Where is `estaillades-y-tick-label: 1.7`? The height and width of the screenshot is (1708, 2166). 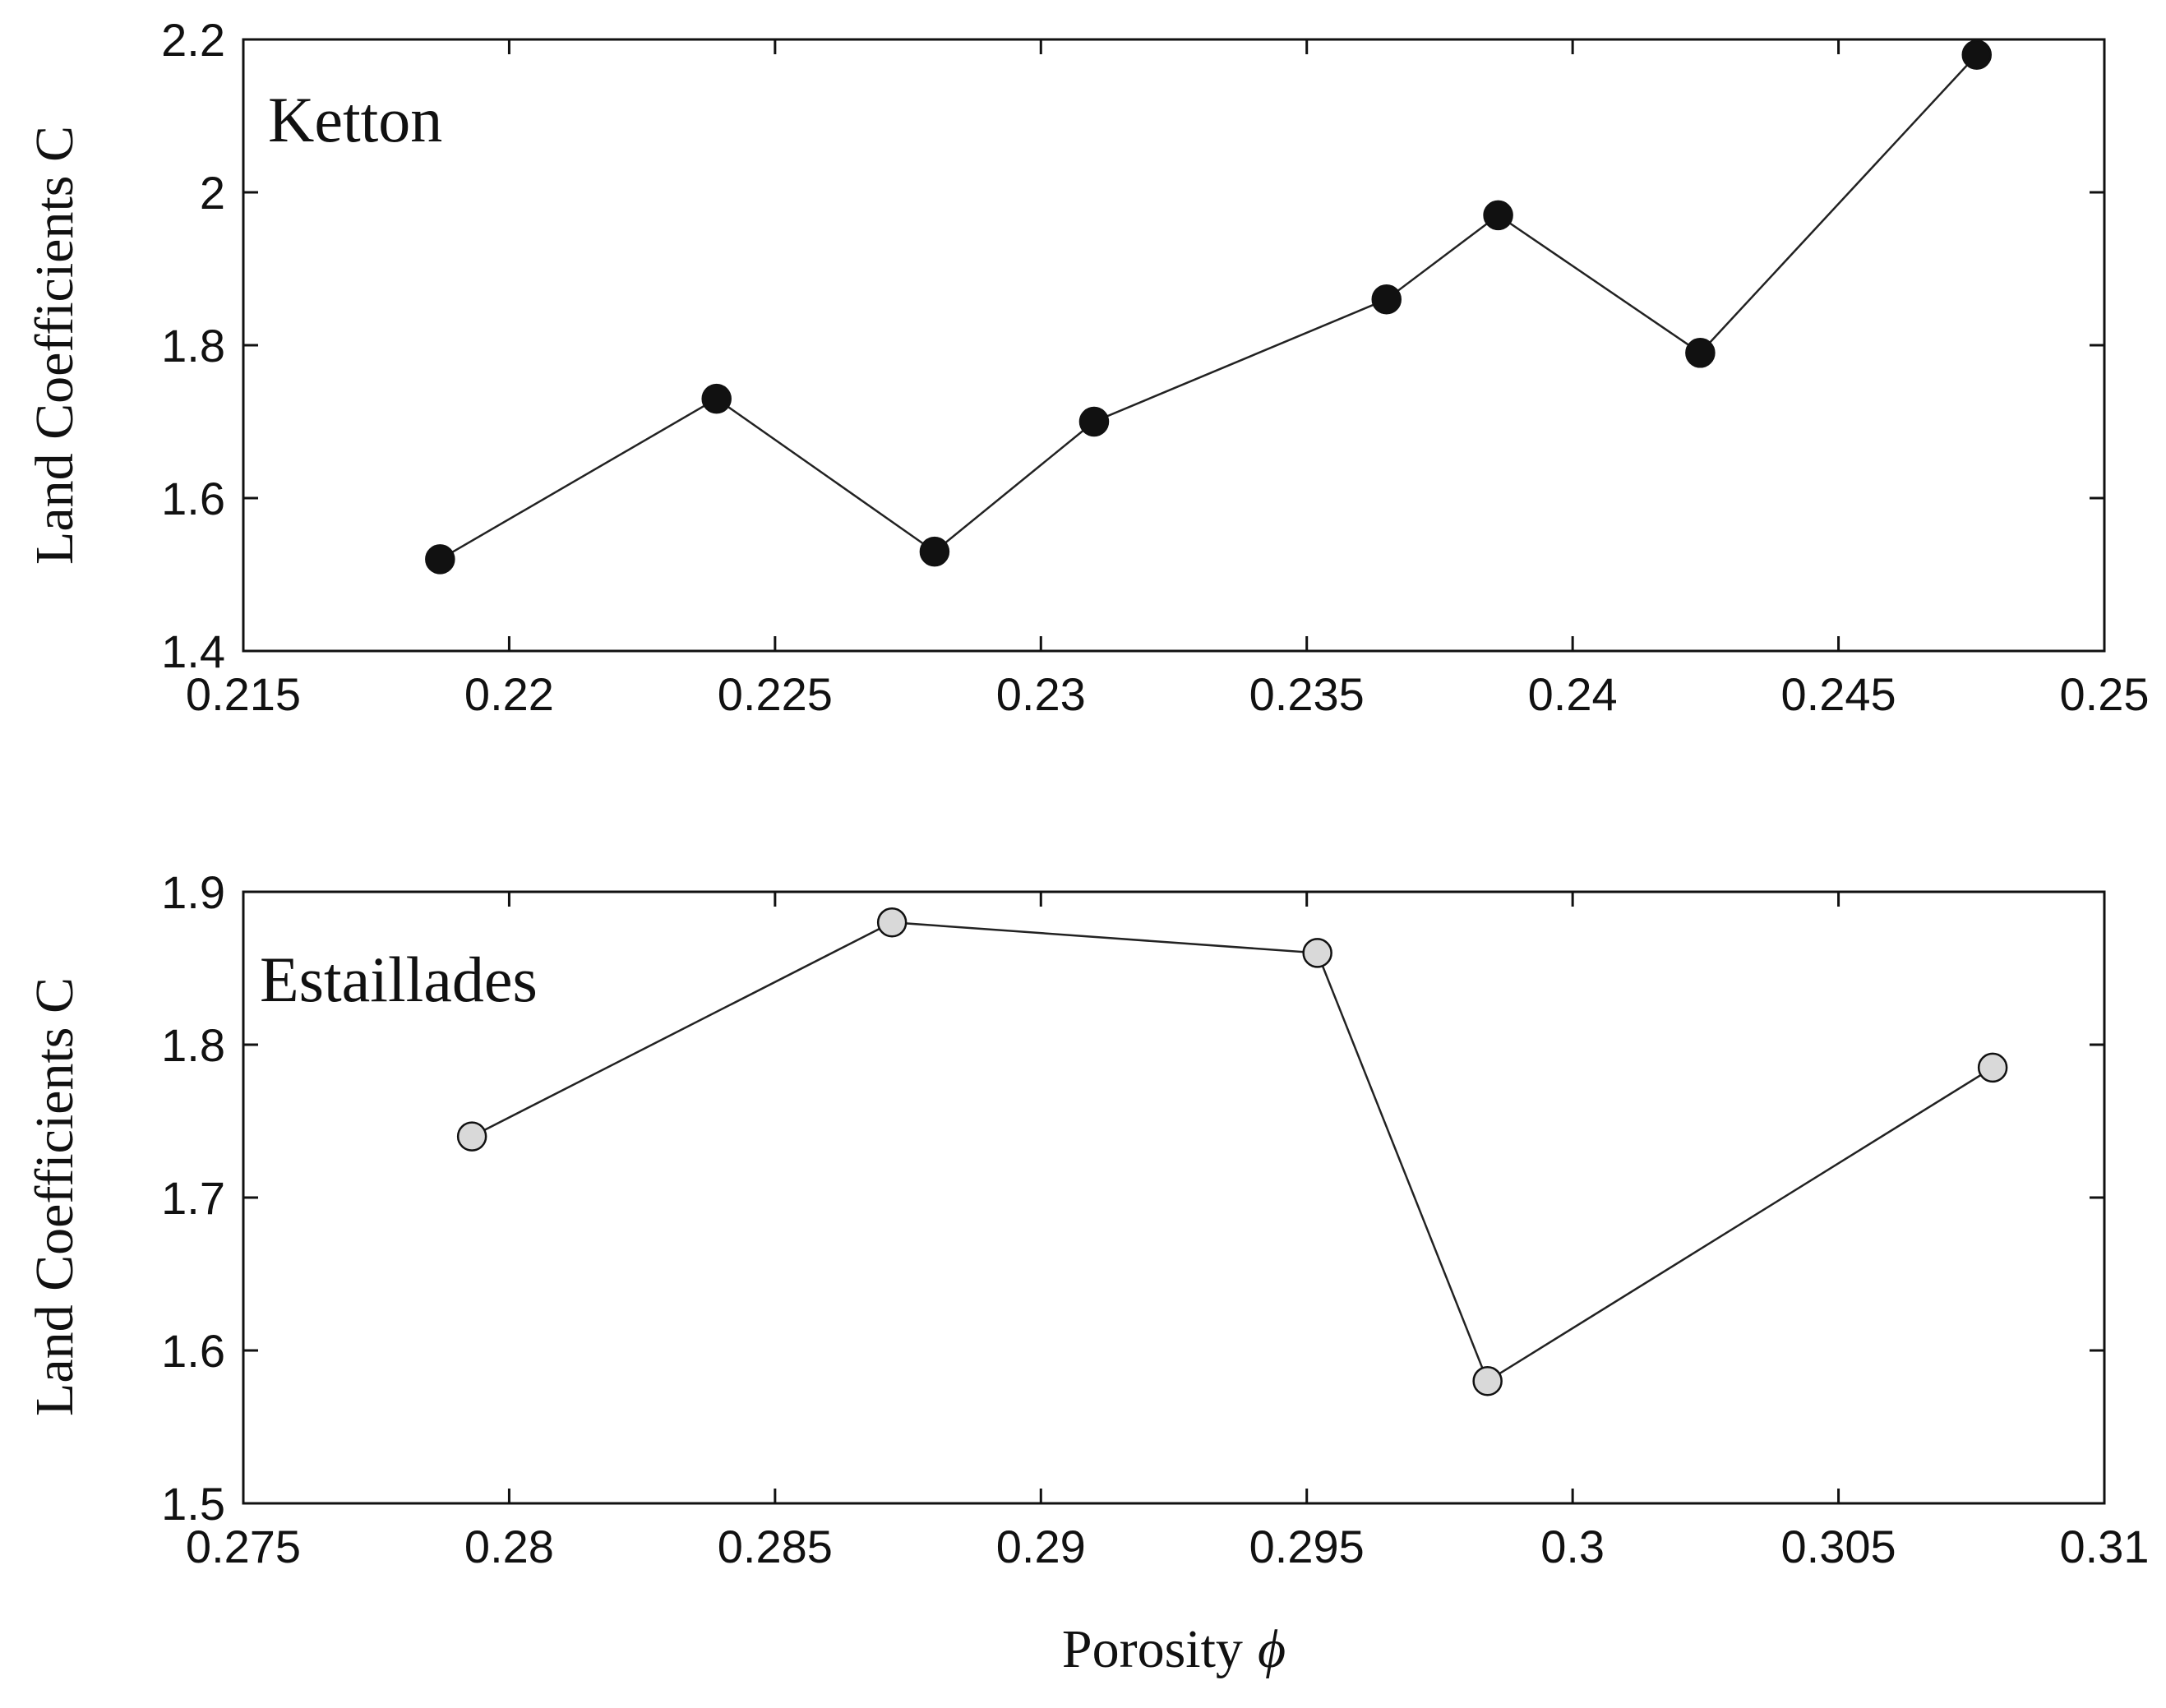 estaillades-y-tick-label: 1.7 is located at coordinates (193, 1198).